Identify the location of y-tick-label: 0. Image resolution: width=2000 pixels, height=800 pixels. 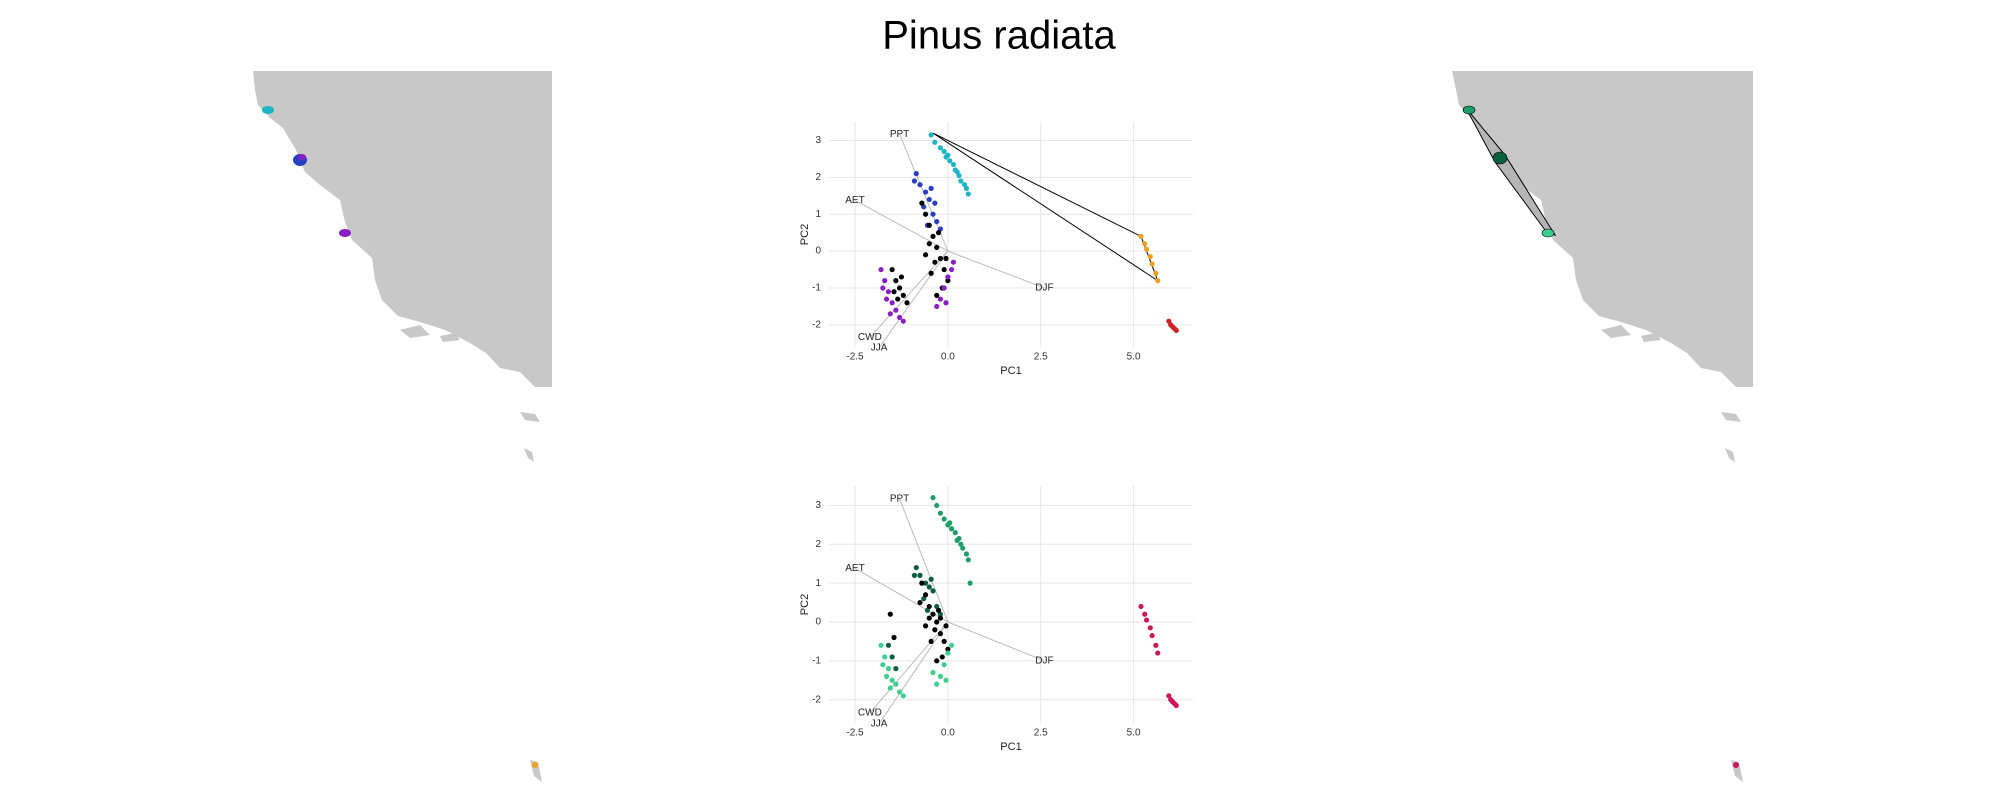
(818, 622).